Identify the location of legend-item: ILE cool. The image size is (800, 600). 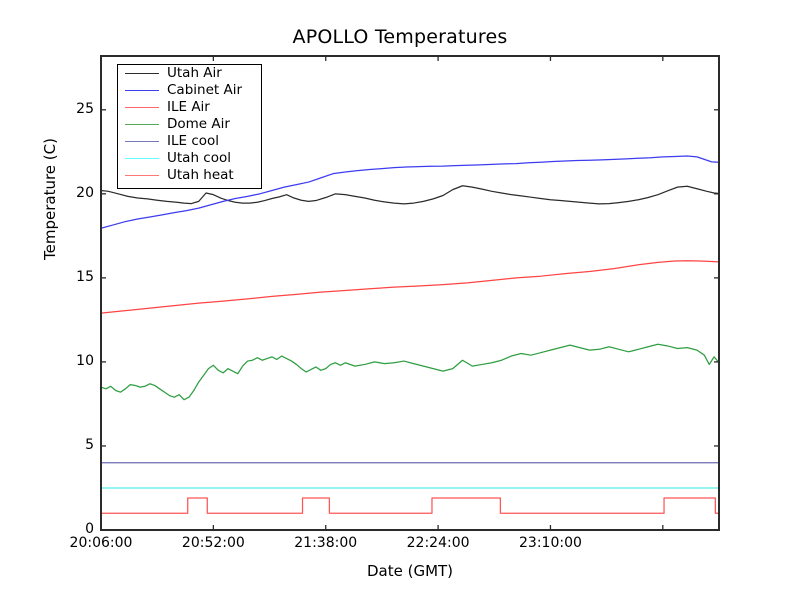
(189, 141).